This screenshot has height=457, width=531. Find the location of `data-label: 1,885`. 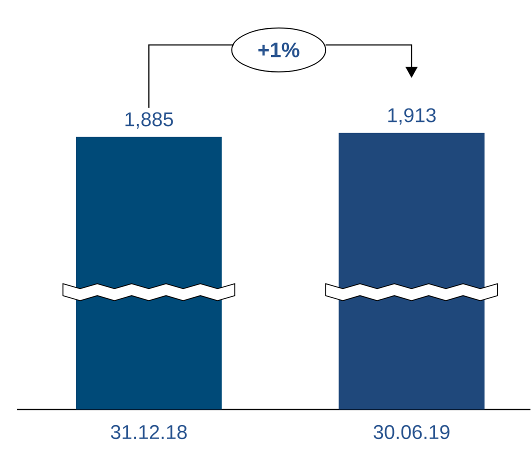

data-label: 1,885 is located at coordinates (149, 120).